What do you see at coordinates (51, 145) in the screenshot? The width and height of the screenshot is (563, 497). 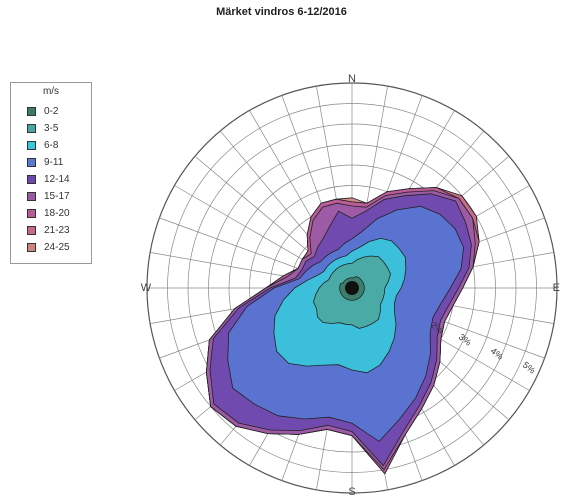 I see `legend-label: 6-8` at bounding box center [51, 145].